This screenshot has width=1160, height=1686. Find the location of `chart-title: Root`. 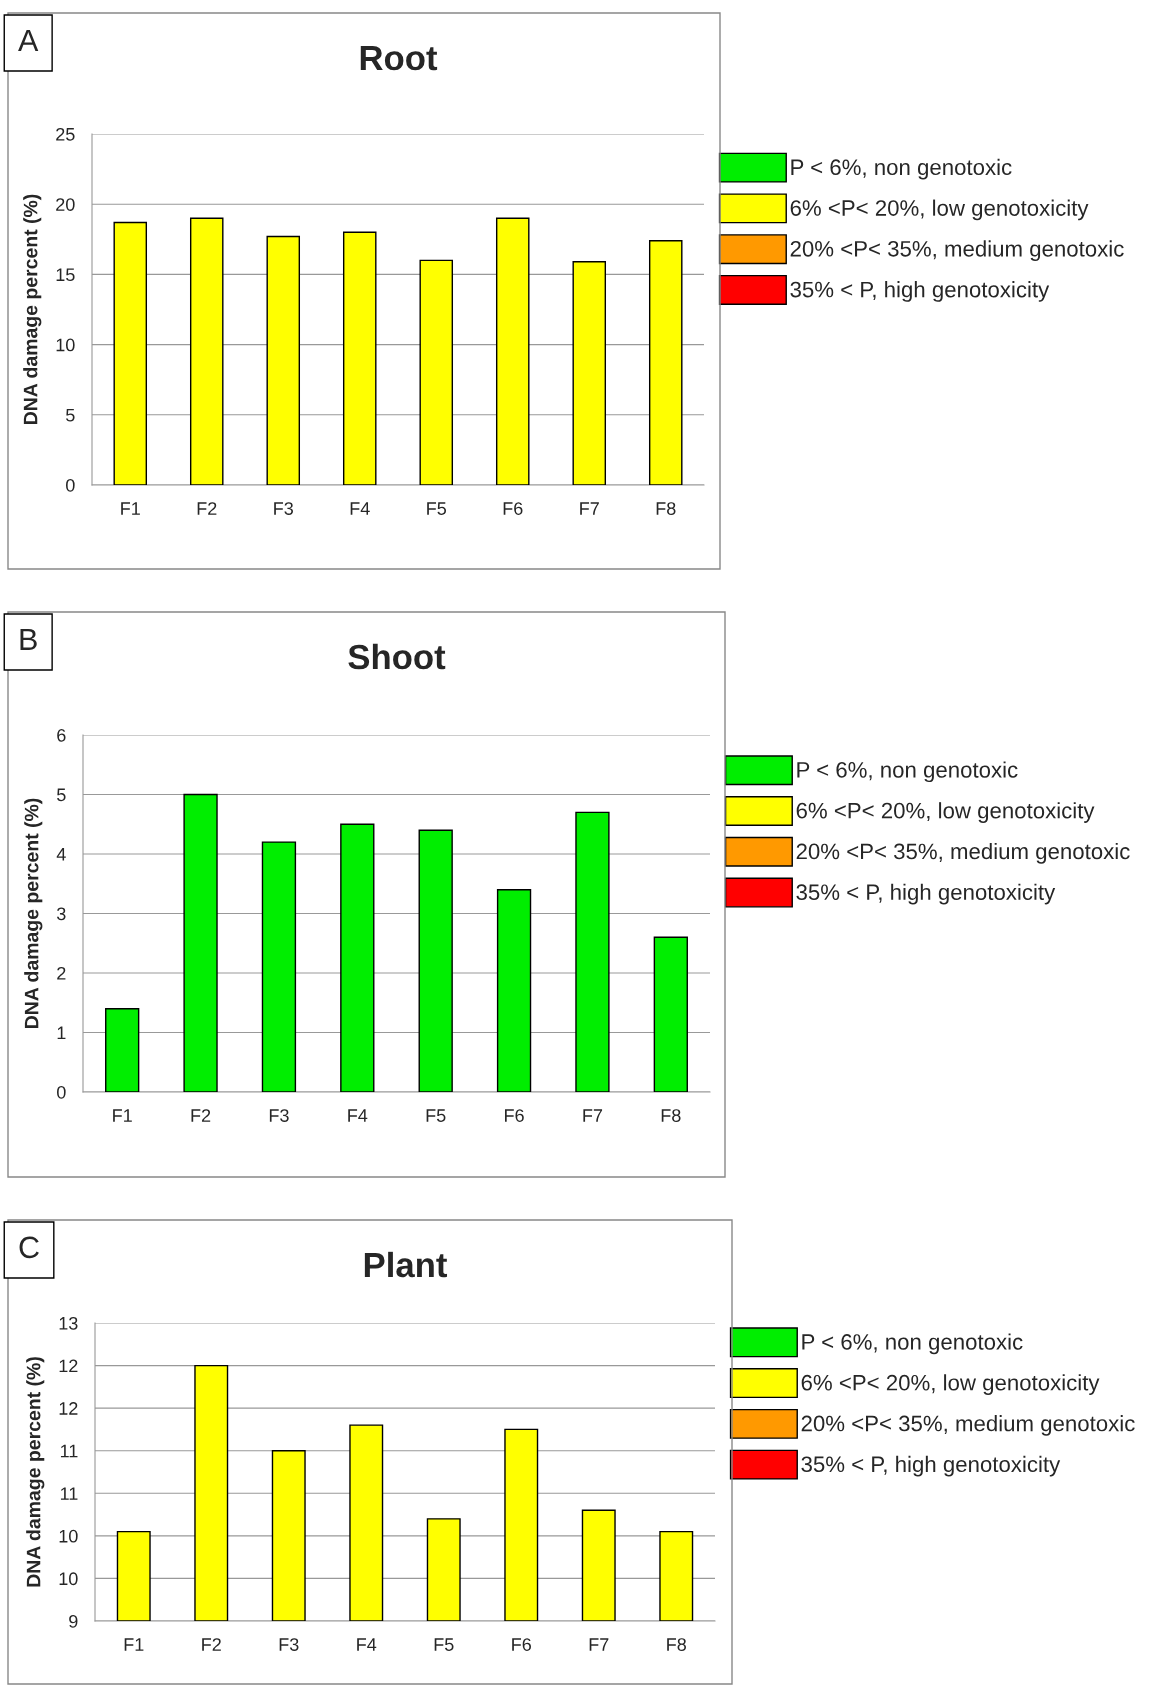

chart-title: Root is located at coordinates (399, 58).